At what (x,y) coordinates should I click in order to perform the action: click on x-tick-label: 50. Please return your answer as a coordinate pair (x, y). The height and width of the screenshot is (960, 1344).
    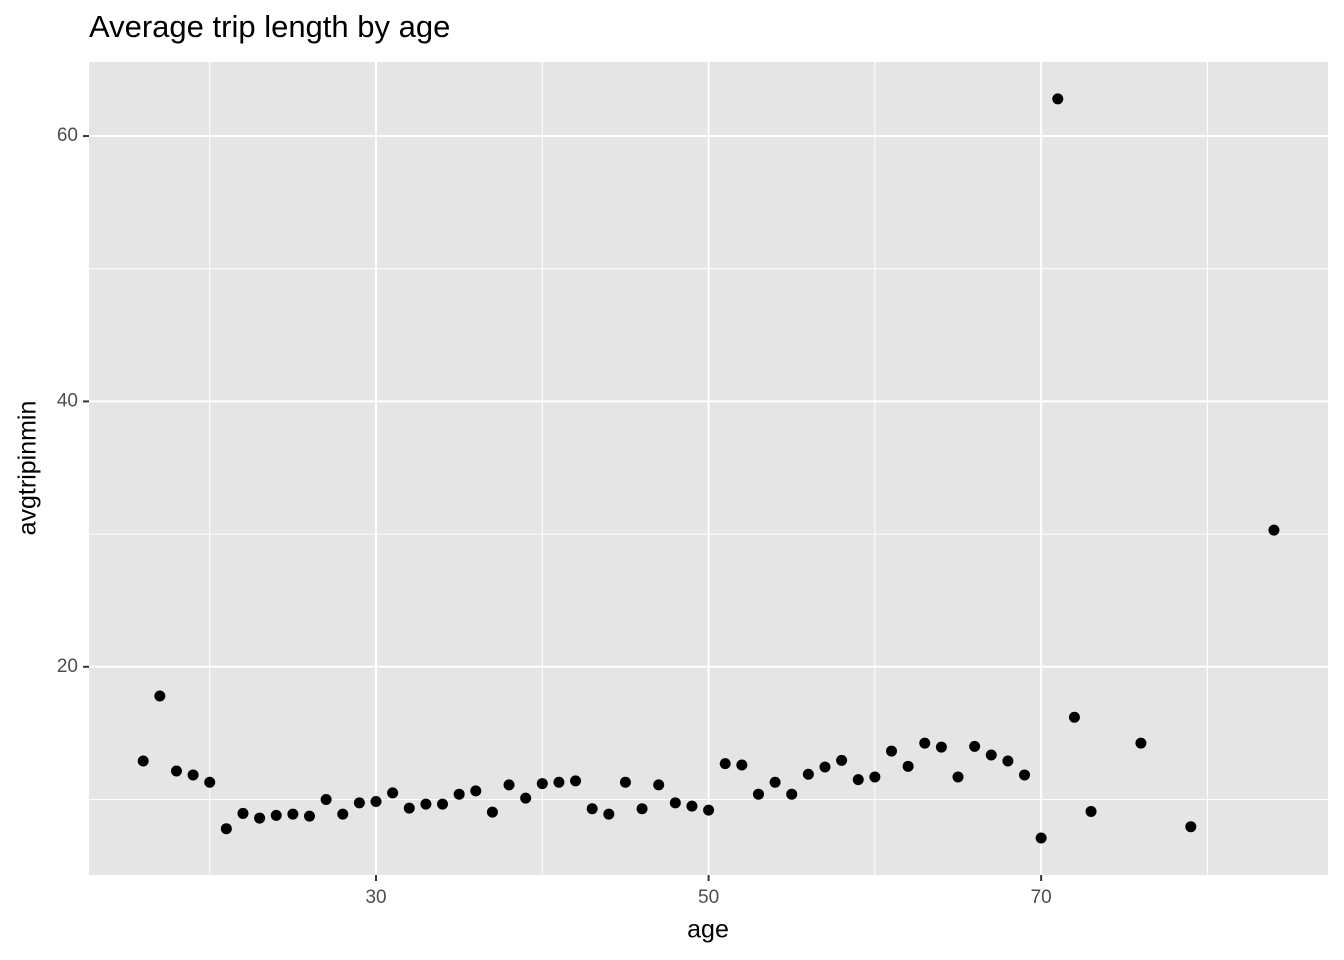
    Looking at the image, I should click on (708, 897).